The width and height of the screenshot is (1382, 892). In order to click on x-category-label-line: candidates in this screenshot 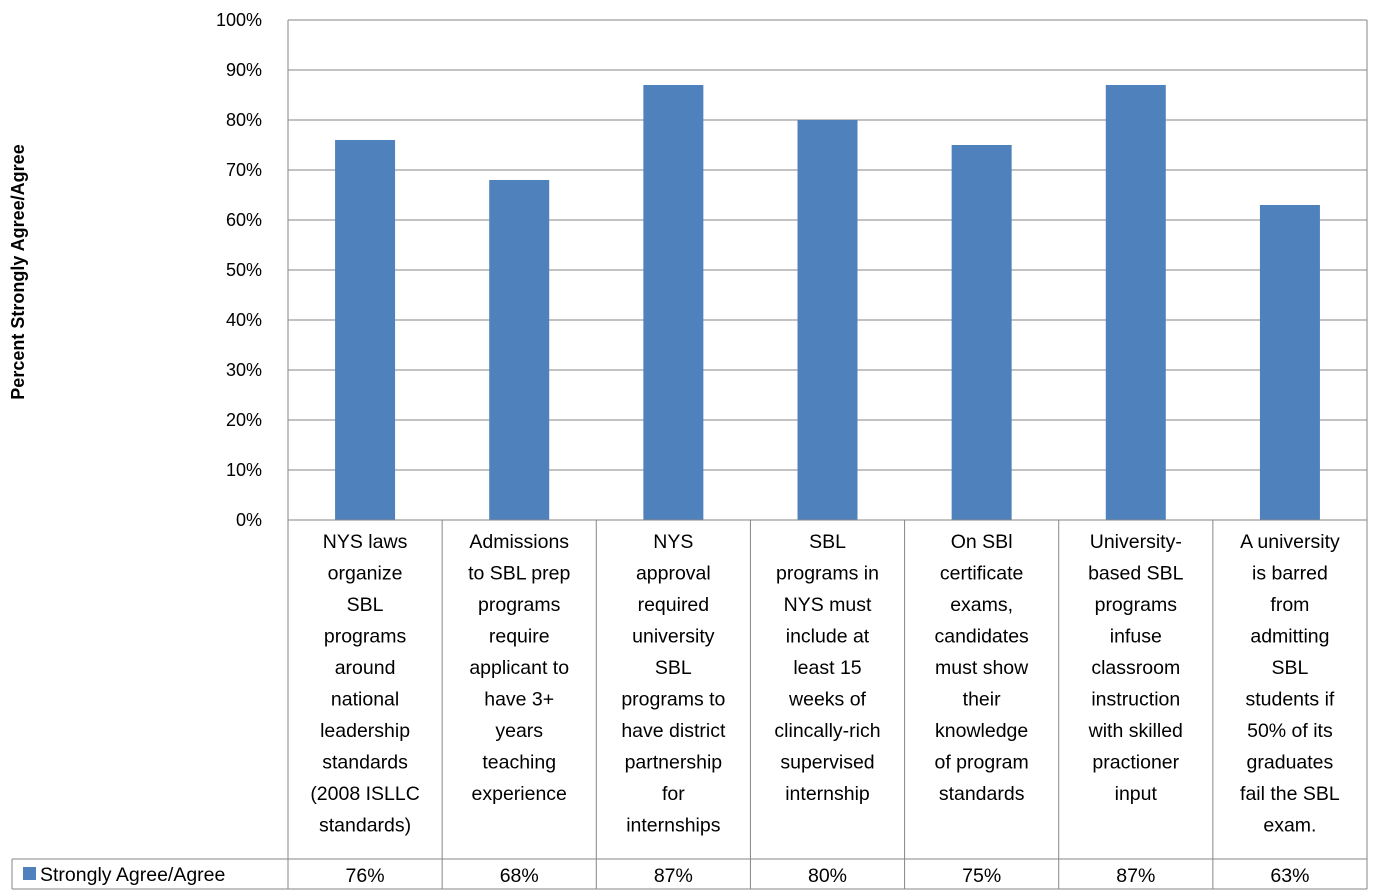, I will do `click(981, 637)`.